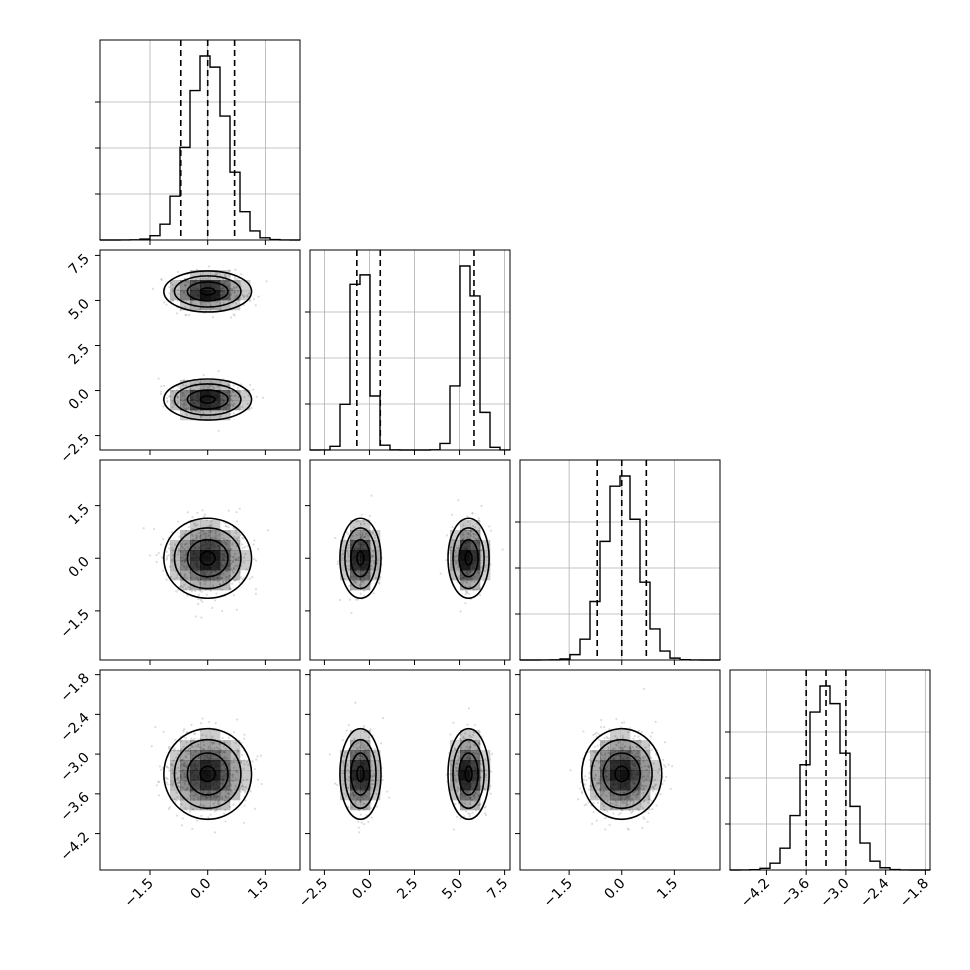  Describe the element at coordinates (200, 140) in the screenshot. I see `panel-frame` at that location.